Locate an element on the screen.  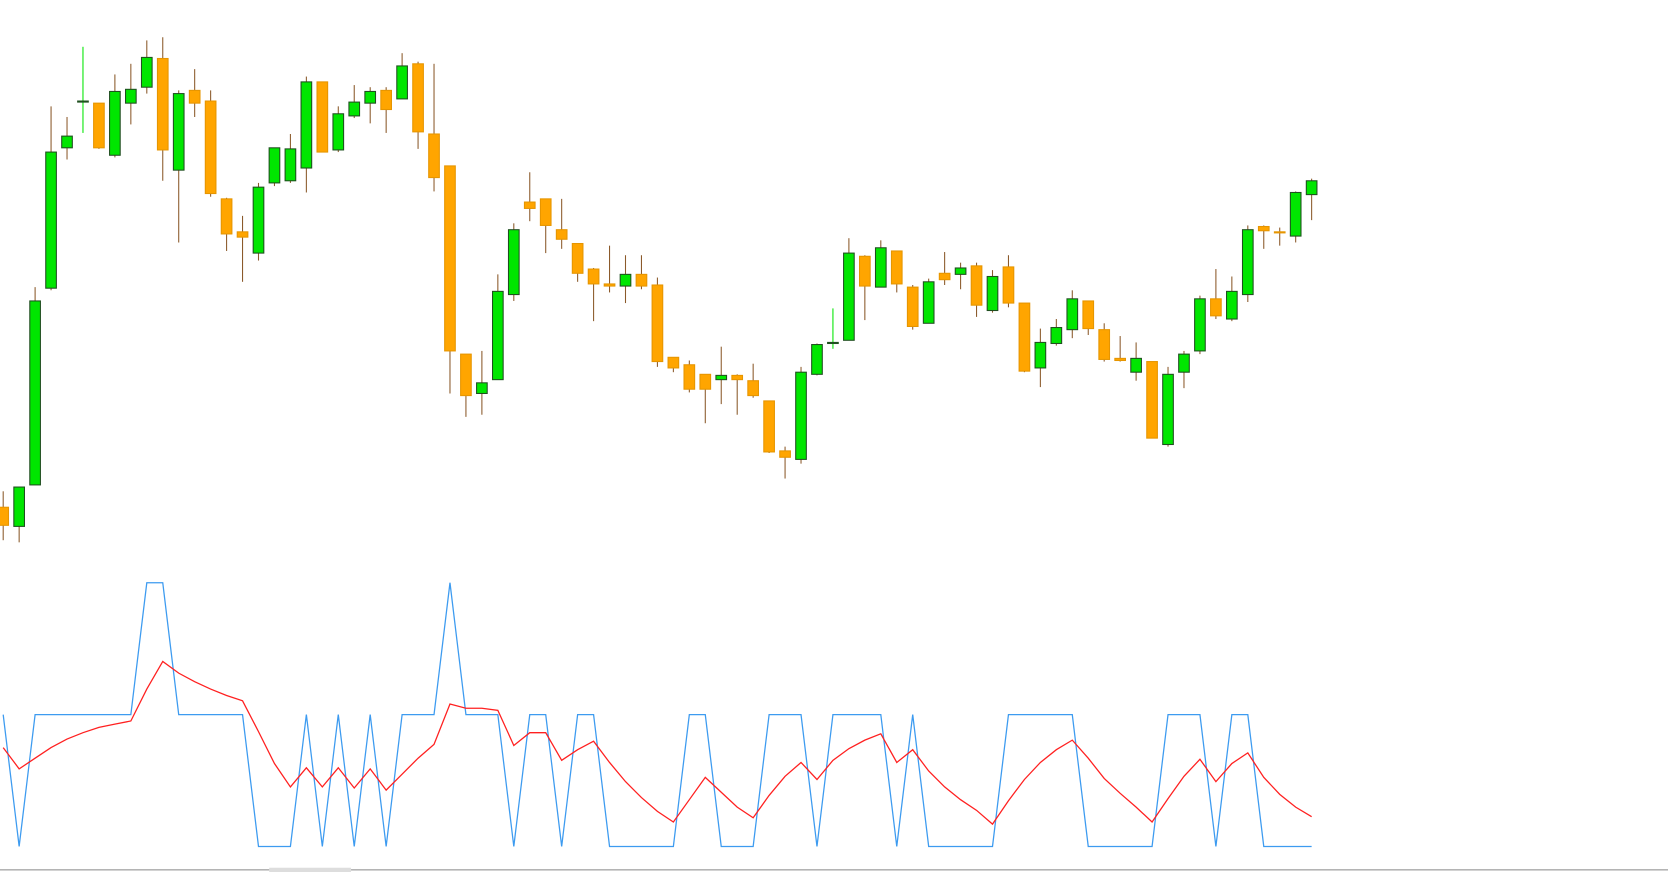
indicator-line is located at coordinates (657, 743).